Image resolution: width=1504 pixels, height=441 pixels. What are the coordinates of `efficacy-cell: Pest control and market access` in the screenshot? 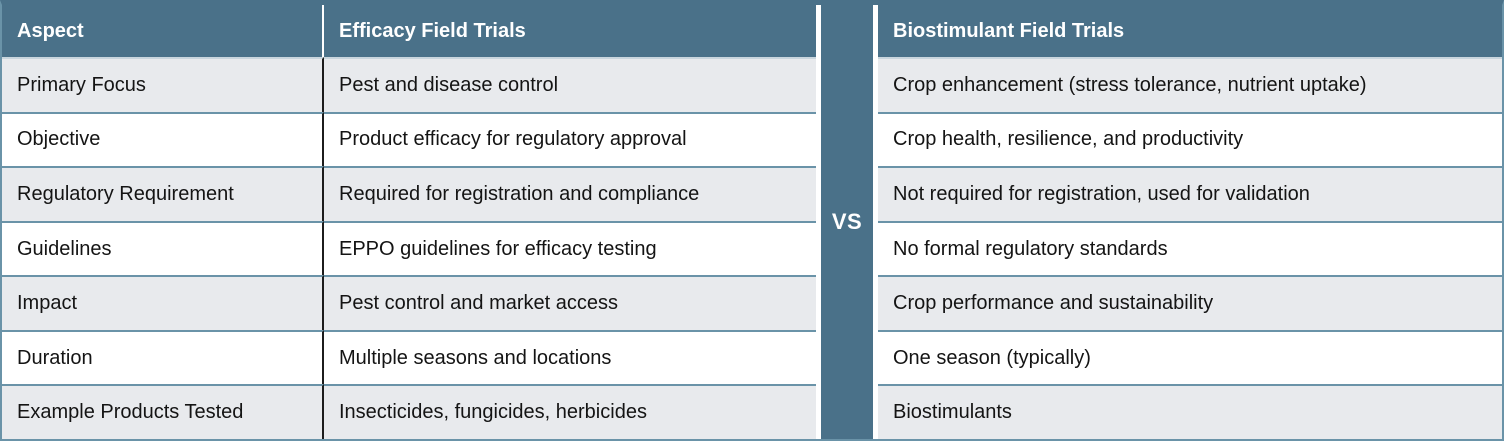 It's located at (570, 302).